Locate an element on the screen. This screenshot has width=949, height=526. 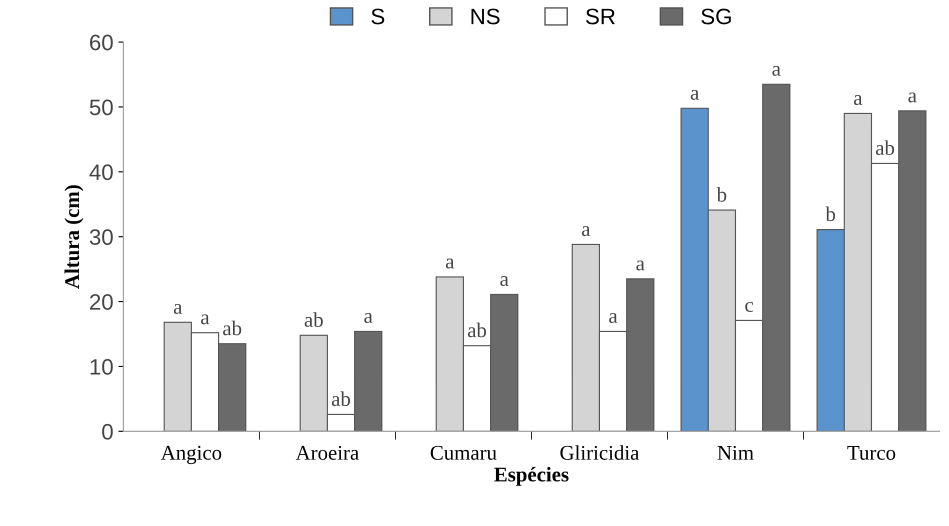
y-tick-label: 10 is located at coordinates (101, 366).